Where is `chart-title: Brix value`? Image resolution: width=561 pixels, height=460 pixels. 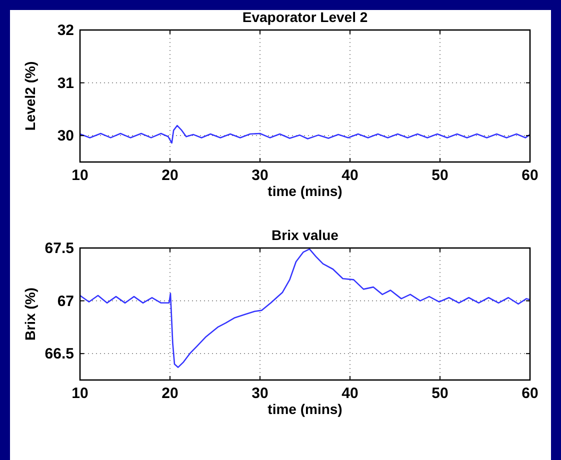
chart-title: Brix value is located at coordinates (305, 235).